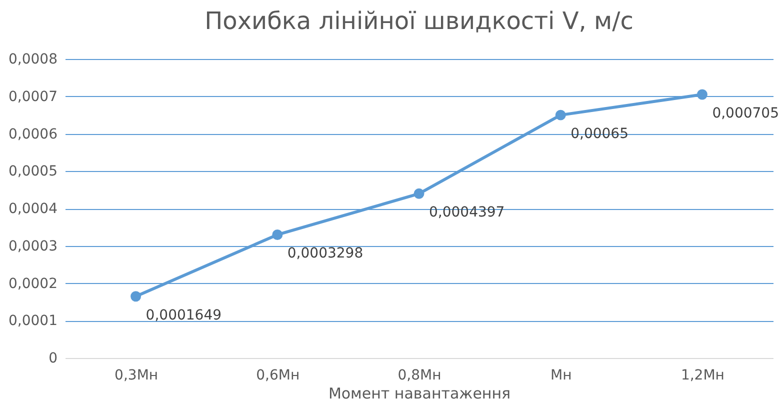  What do you see at coordinates (33, 321) in the screenshot?
I see `y-tick-label: 0,0001` at bounding box center [33, 321].